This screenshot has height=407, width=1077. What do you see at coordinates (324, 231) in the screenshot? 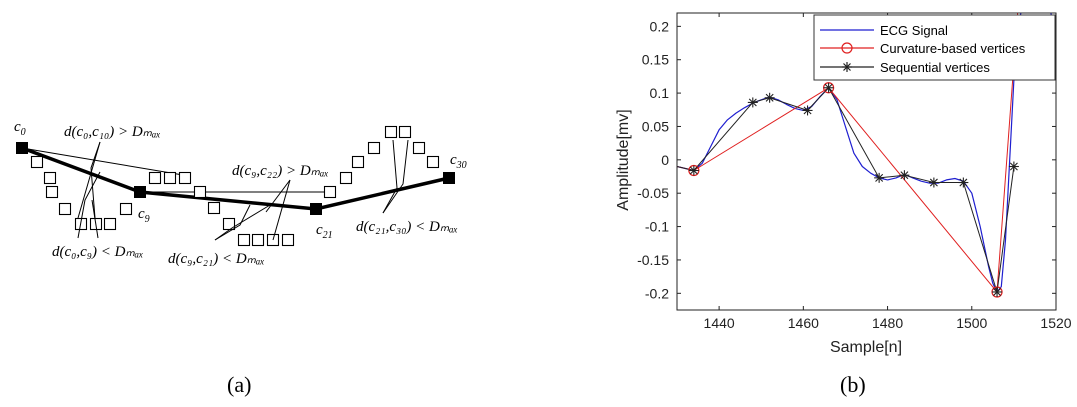
I see `vertex-label-c21: c21` at bounding box center [324, 231].